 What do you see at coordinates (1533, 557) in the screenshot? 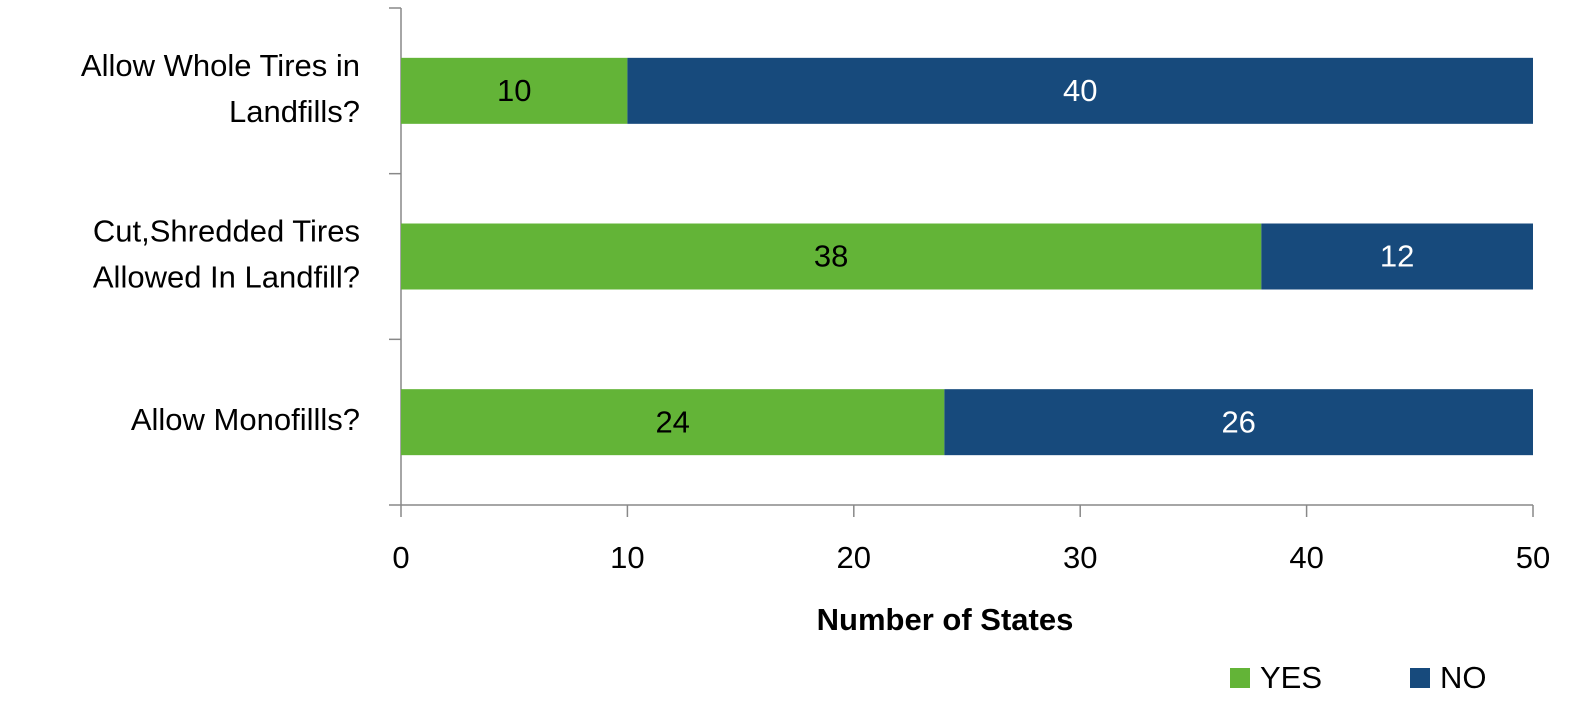
I see `x-tick-label: 50` at bounding box center [1533, 557].